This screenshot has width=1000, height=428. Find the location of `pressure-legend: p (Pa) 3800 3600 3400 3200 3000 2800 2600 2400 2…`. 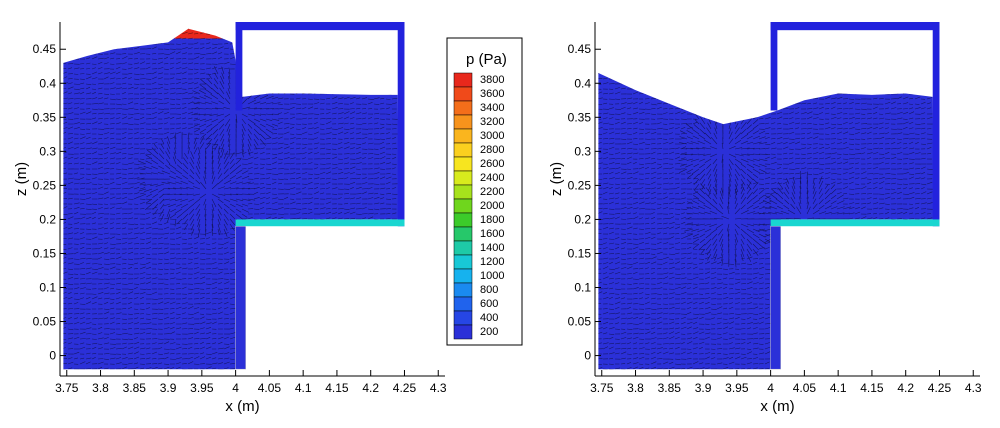

pressure-legend: p (Pa) 3800 3600 3400 3200 3000 2800 2600 2400 2… is located at coordinates (484, 191).